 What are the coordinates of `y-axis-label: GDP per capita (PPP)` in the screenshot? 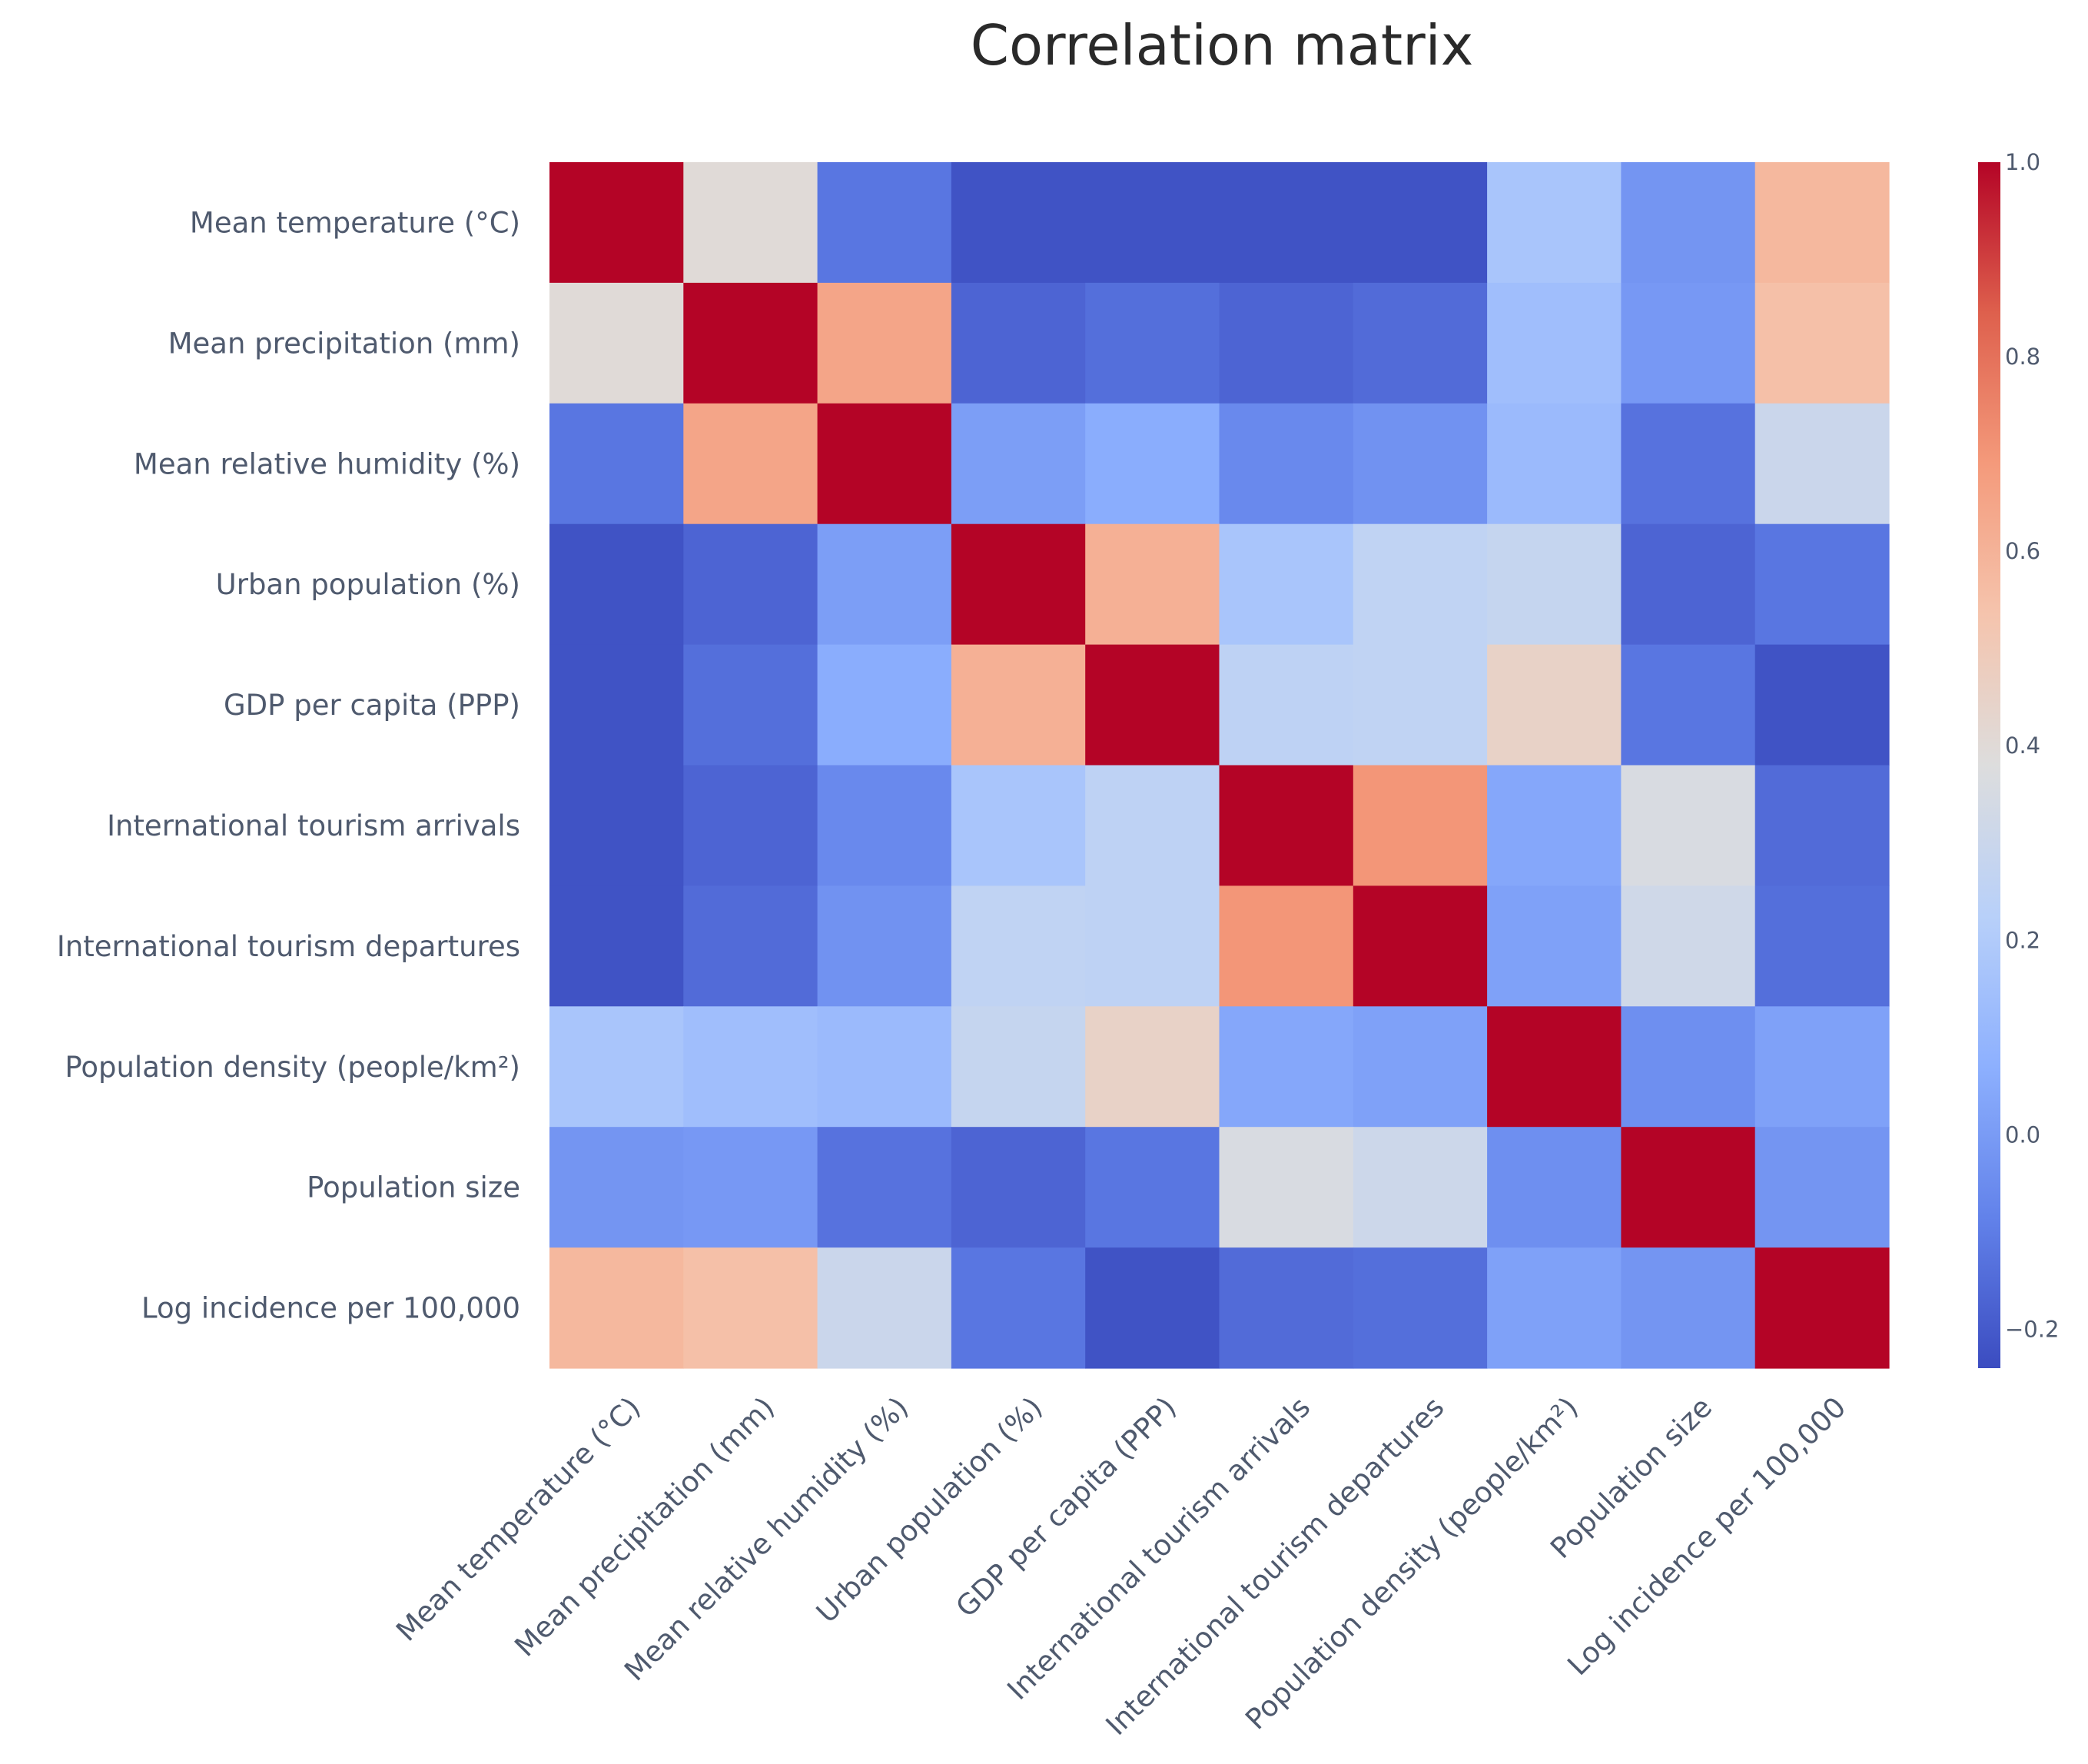 It's located at (372, 705).